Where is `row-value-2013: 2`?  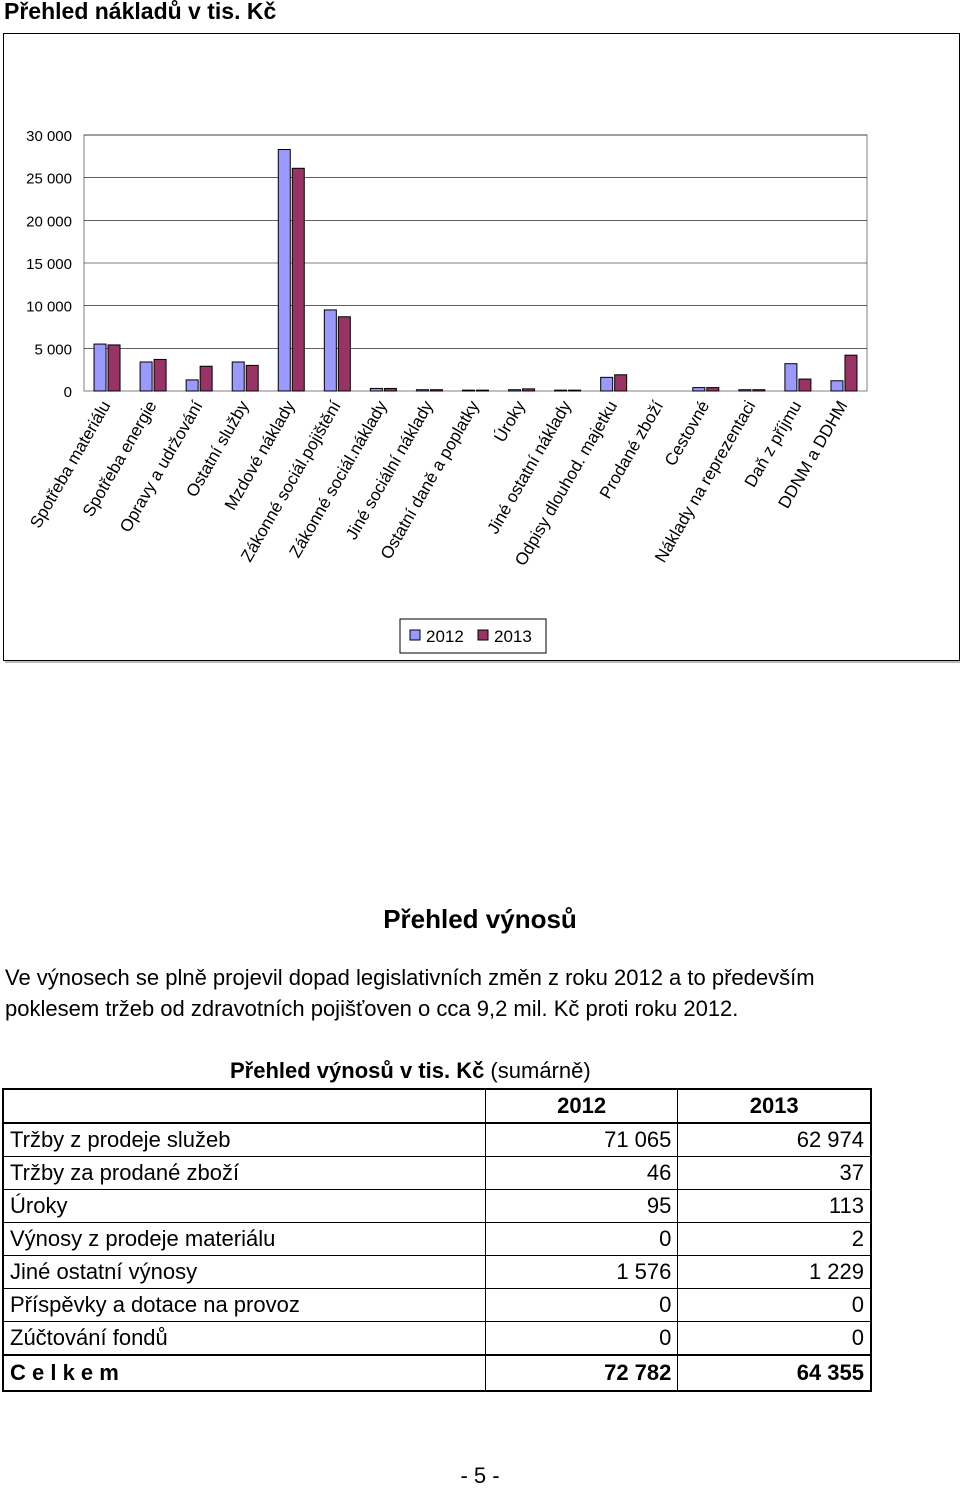 row-value-2013: 2 is located at coordinates (774, 1239).